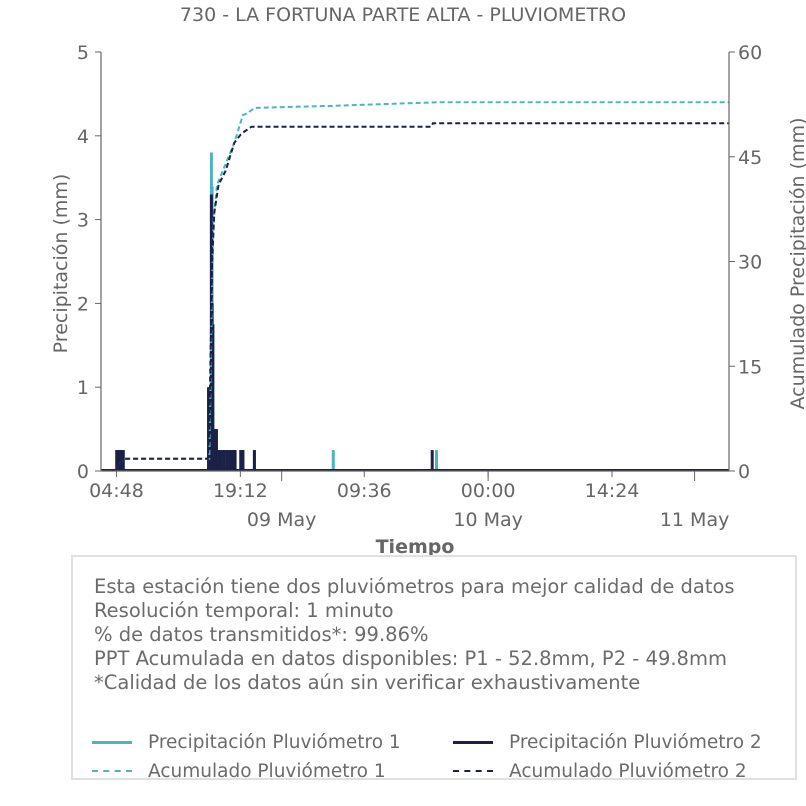 The image size is (806, 806). I want to click on y-tick-label-left-0: 0, so click(83, 472).